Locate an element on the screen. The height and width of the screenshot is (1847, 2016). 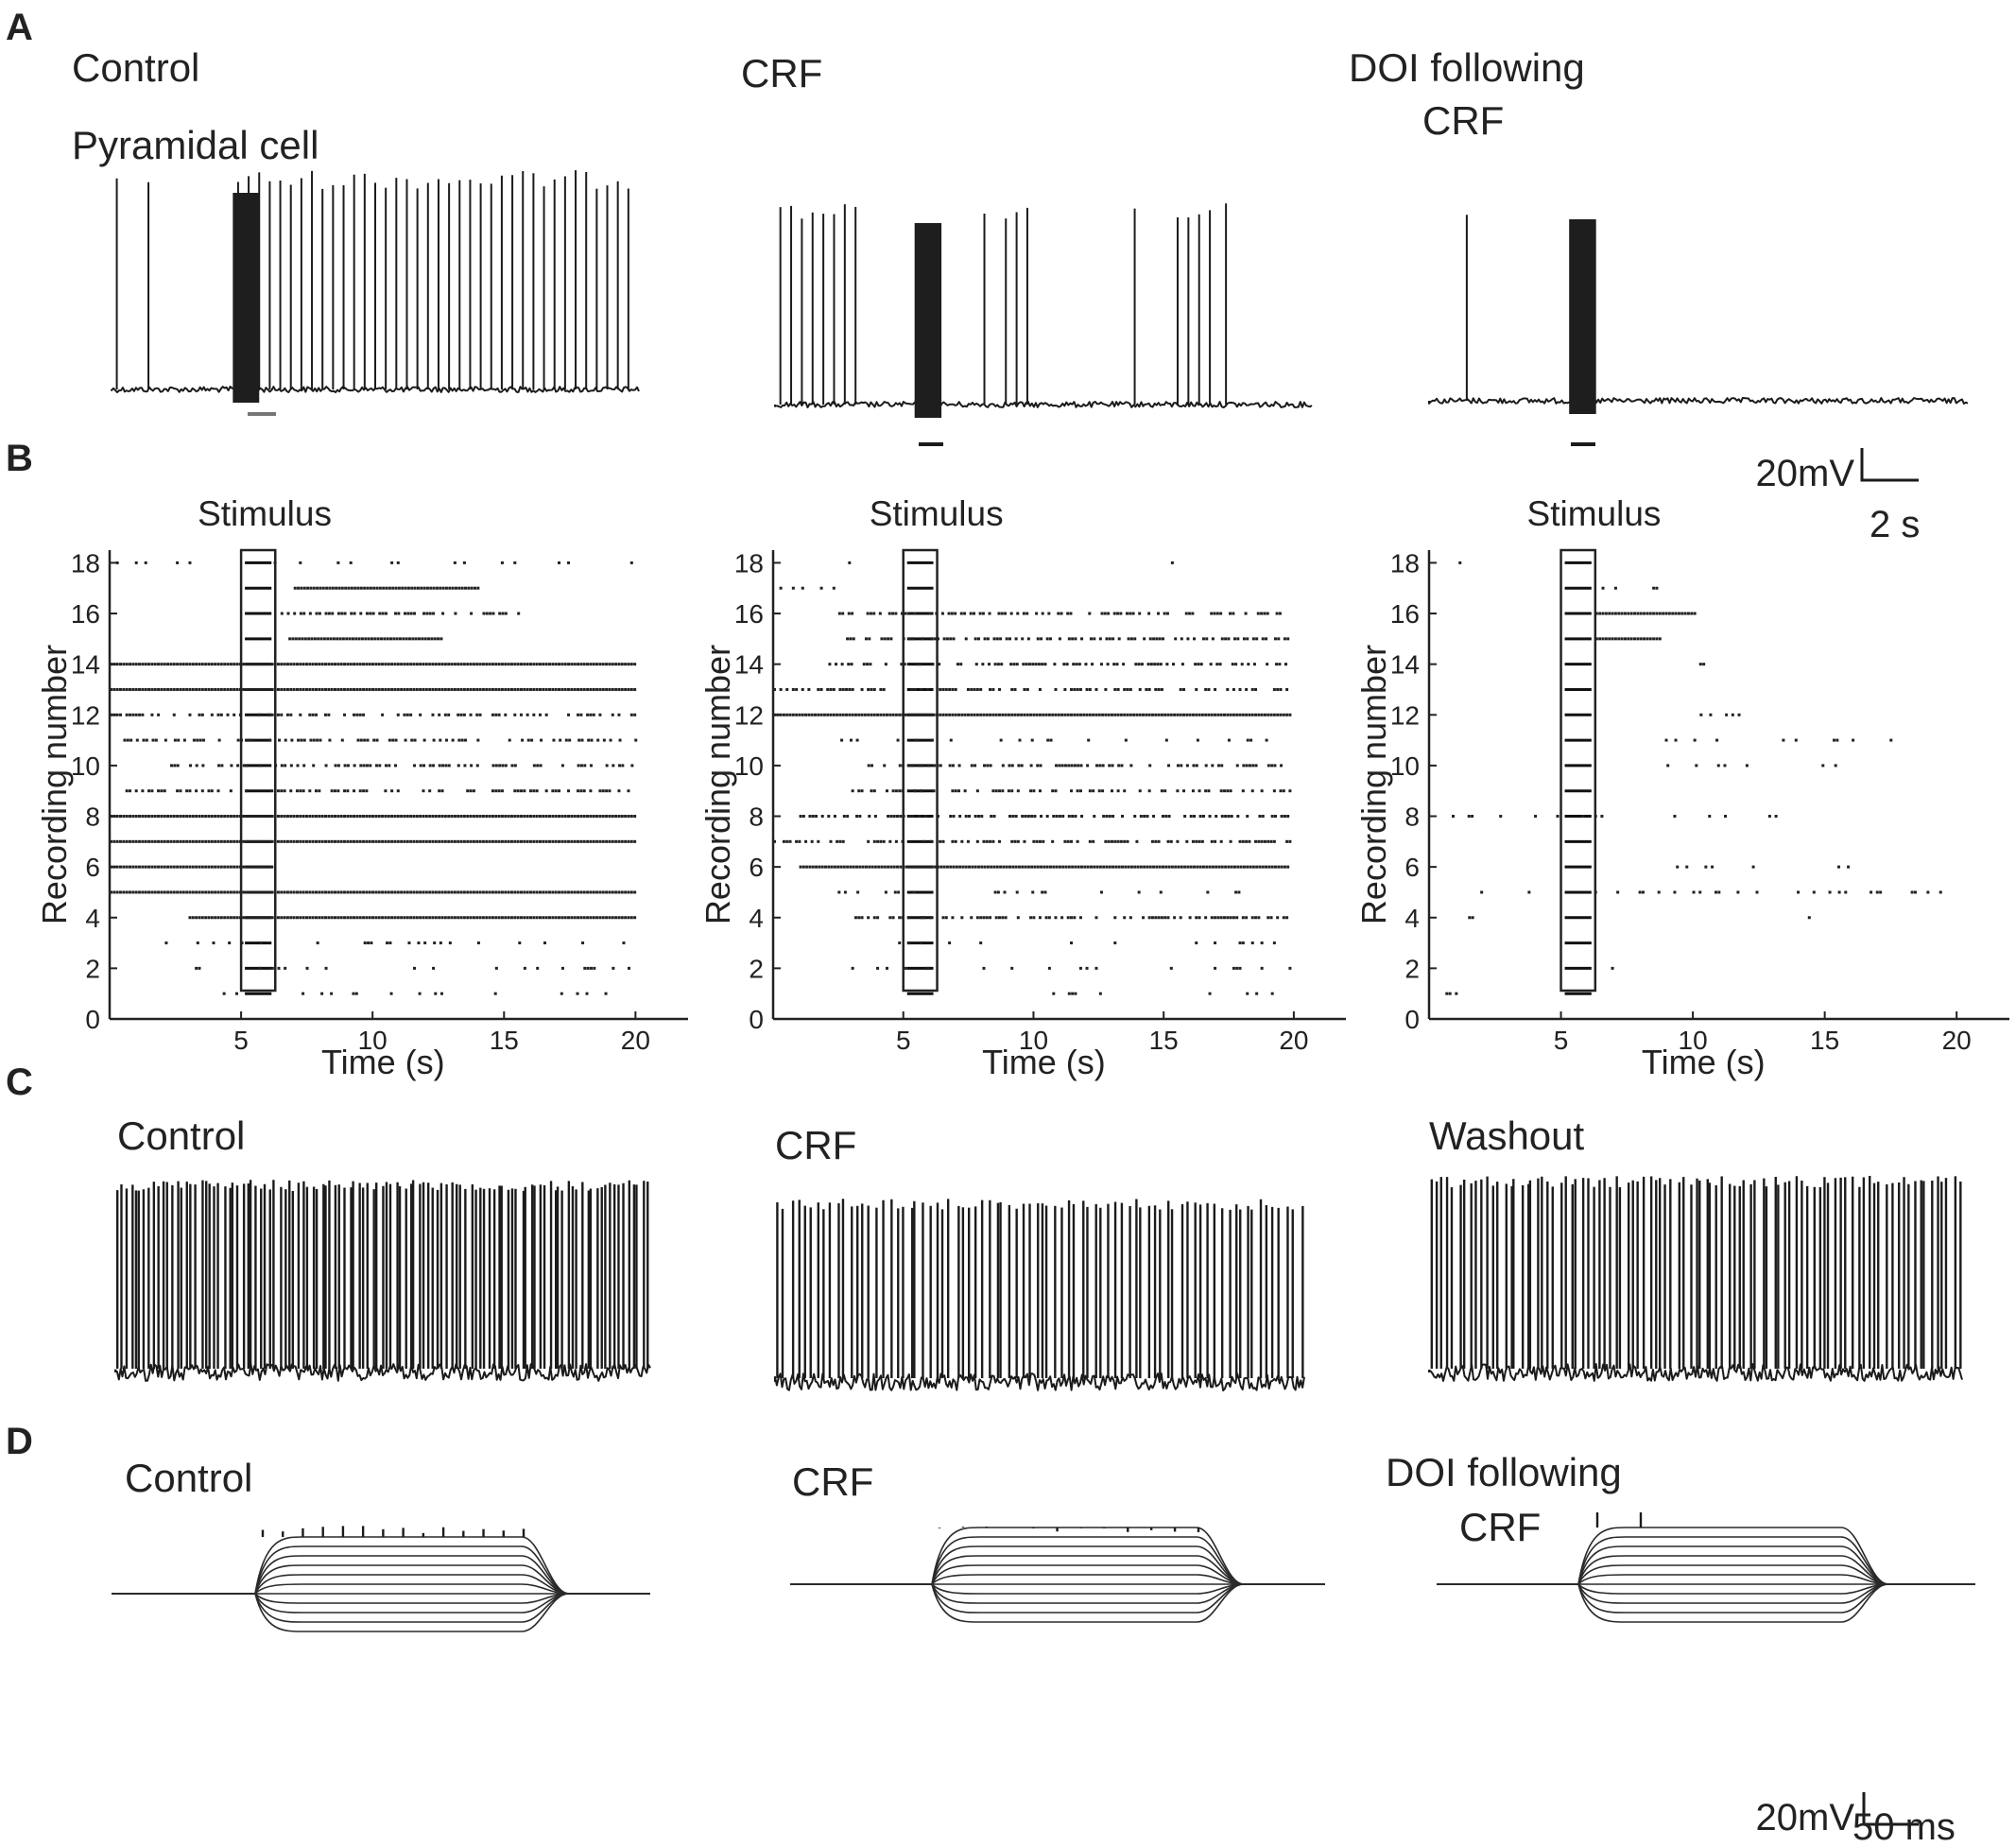
y-axis-label: Recording number is located at coordinates (54, 784).